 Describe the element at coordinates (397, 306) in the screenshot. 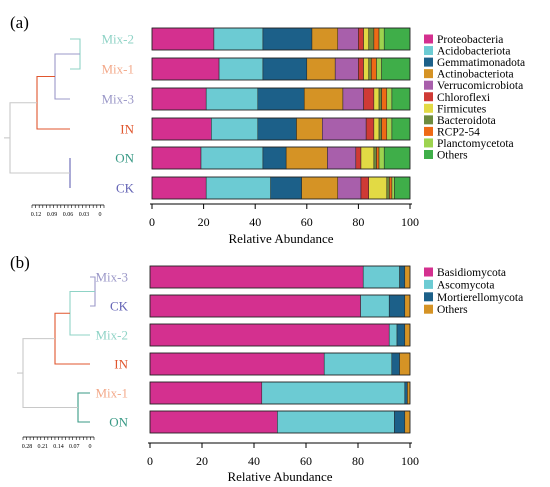

I see `bar-segment-ck-mortierellomycota` at that location.